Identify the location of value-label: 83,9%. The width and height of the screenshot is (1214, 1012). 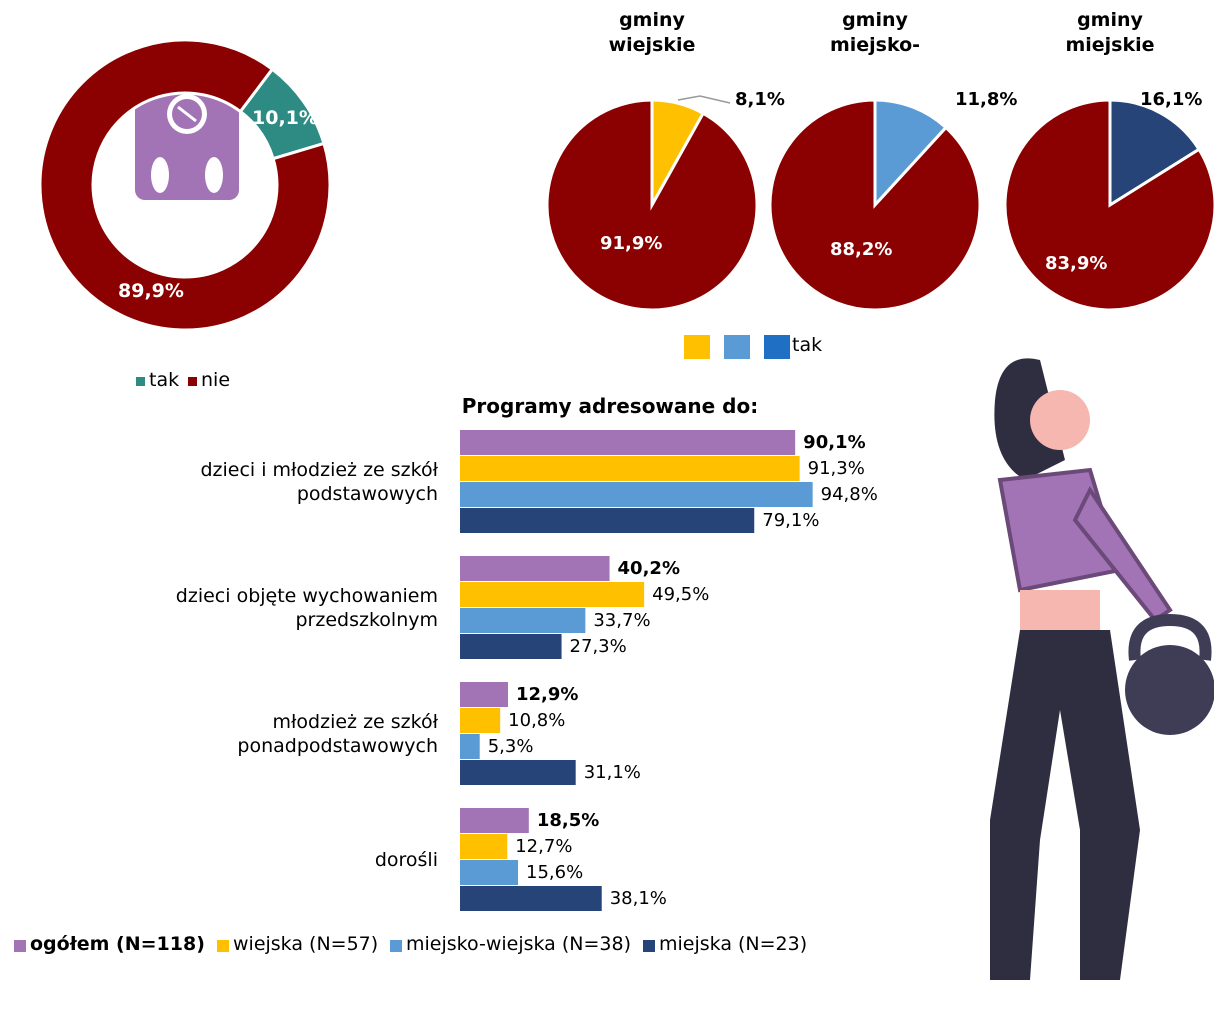
(1076, 263).